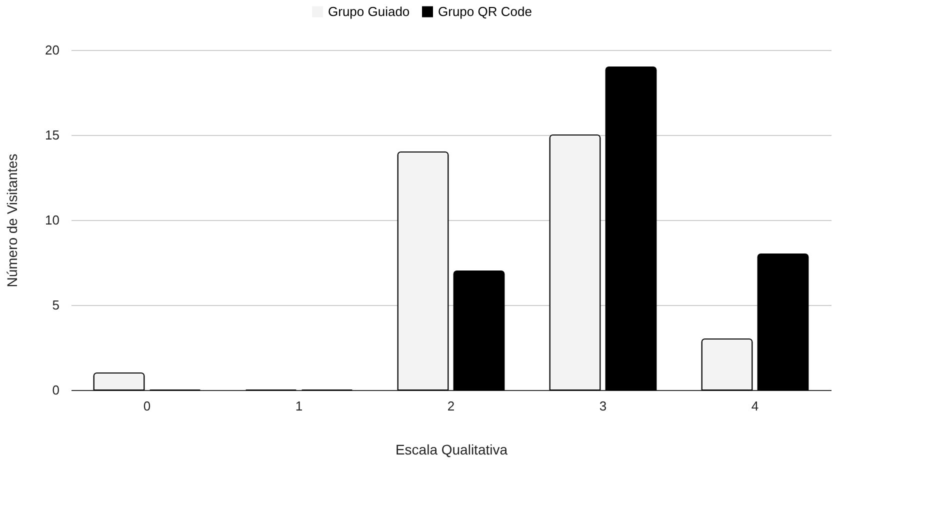  Describe the element at coordinates (451, 450) in the screenshot. I see `x-axis-title: Escala Qualitativa` at that location.